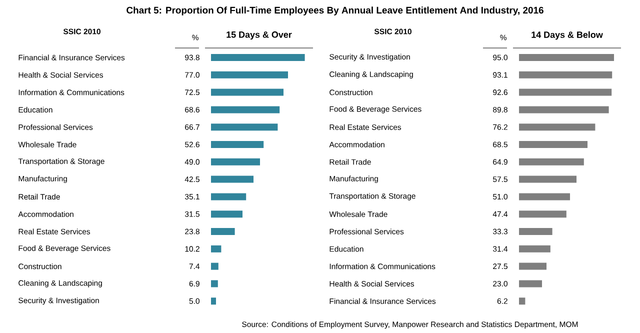  Describe the element at coordinates (259, 35) in the screenshot. I see `chart-subtitle: 15 Days & Over` at that location.